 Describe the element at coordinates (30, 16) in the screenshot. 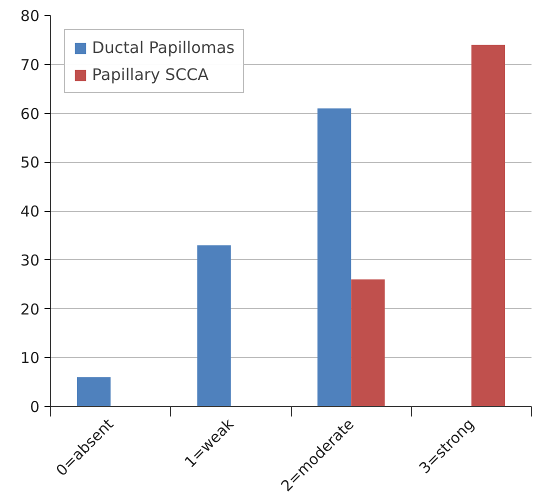

I see `y-tick-label: 80` at that location.